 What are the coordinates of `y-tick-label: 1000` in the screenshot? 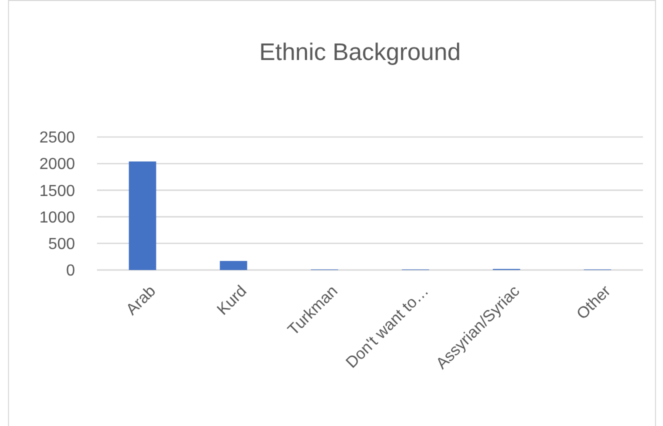 It's located at (57, 217).